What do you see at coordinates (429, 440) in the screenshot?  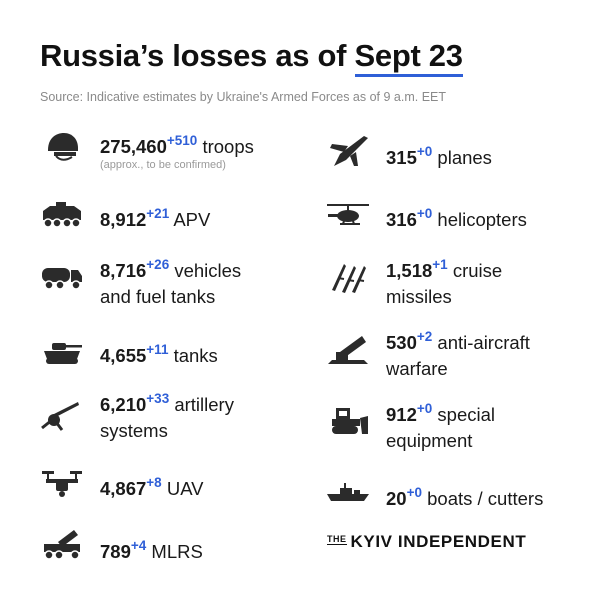 I see `special-equipment-label-2: equipment` at bounding box center [429, 440].